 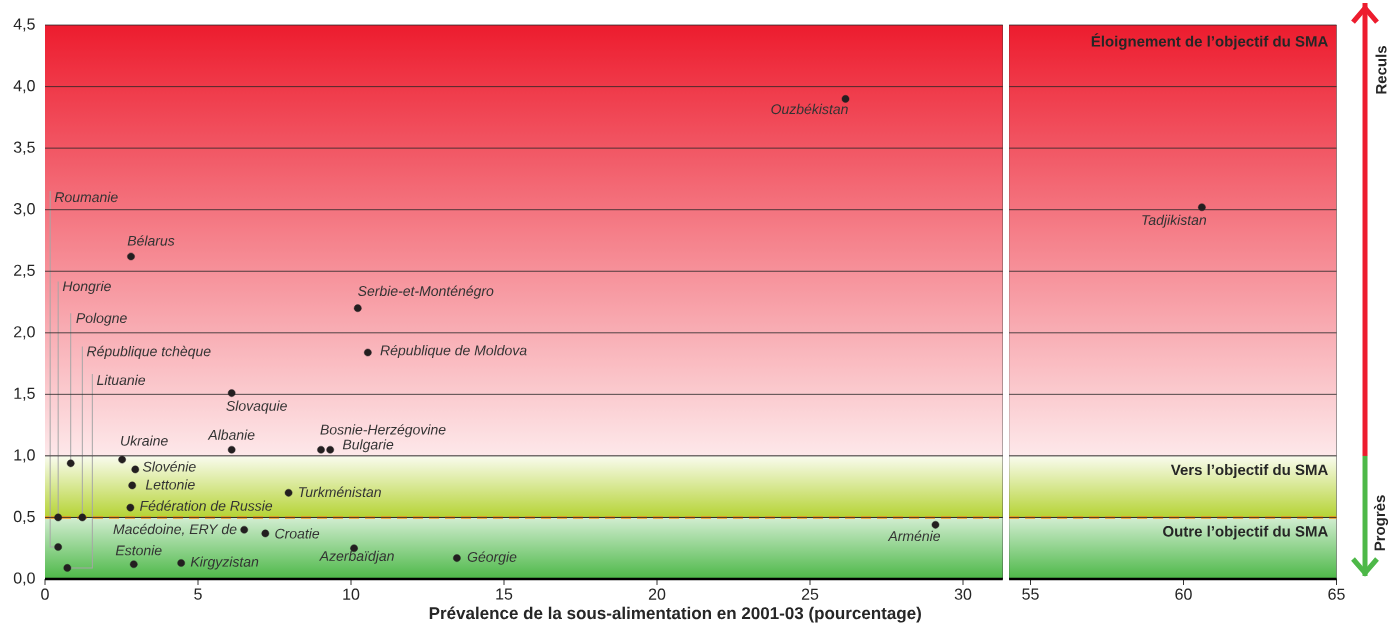 What do you see at coordinates (914, 536) in the screenshot?
I see `annotation: Arménie` at bounding box center [914, 536].